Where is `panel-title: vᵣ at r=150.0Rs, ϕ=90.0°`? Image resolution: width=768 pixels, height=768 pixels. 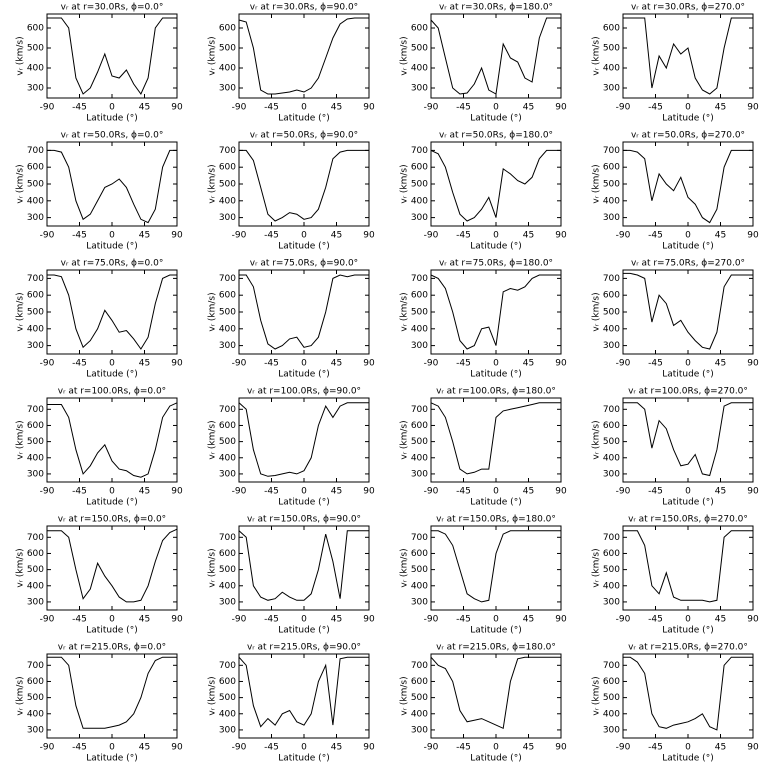 panel-title: vᵣ at r=150.0Rs, ϕ=90.0° is located at coordinates (304, 520).